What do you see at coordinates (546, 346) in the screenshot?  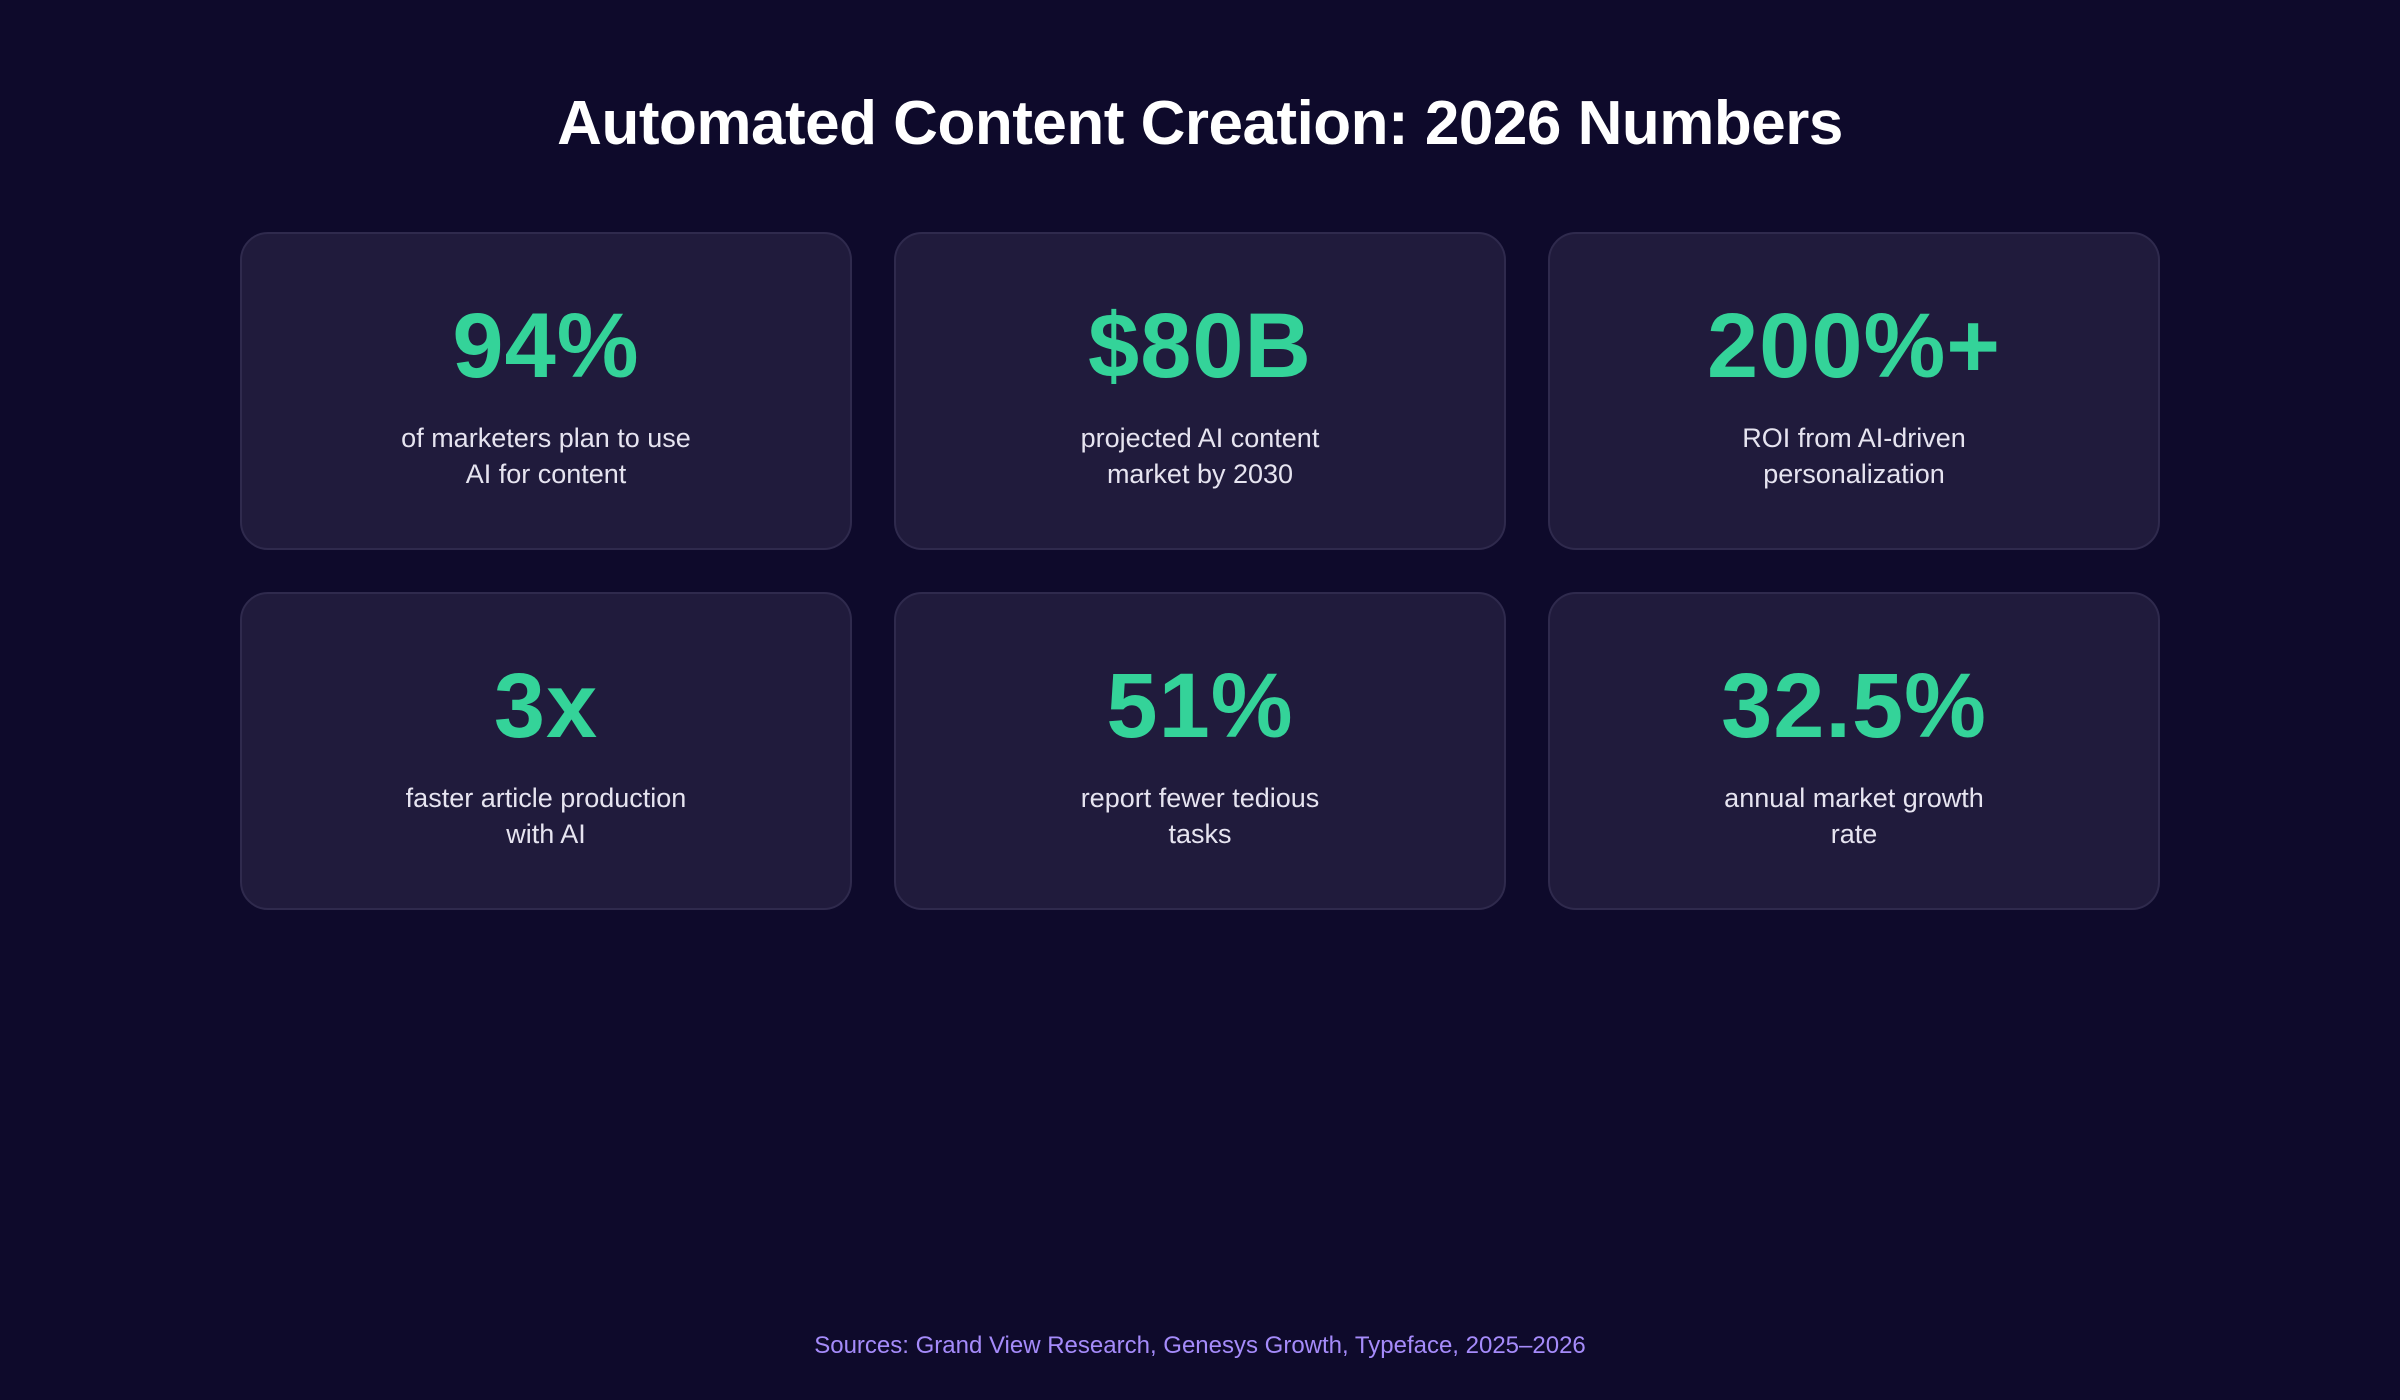 I see `stat-value: 94%` at bounding box center [546, 346].